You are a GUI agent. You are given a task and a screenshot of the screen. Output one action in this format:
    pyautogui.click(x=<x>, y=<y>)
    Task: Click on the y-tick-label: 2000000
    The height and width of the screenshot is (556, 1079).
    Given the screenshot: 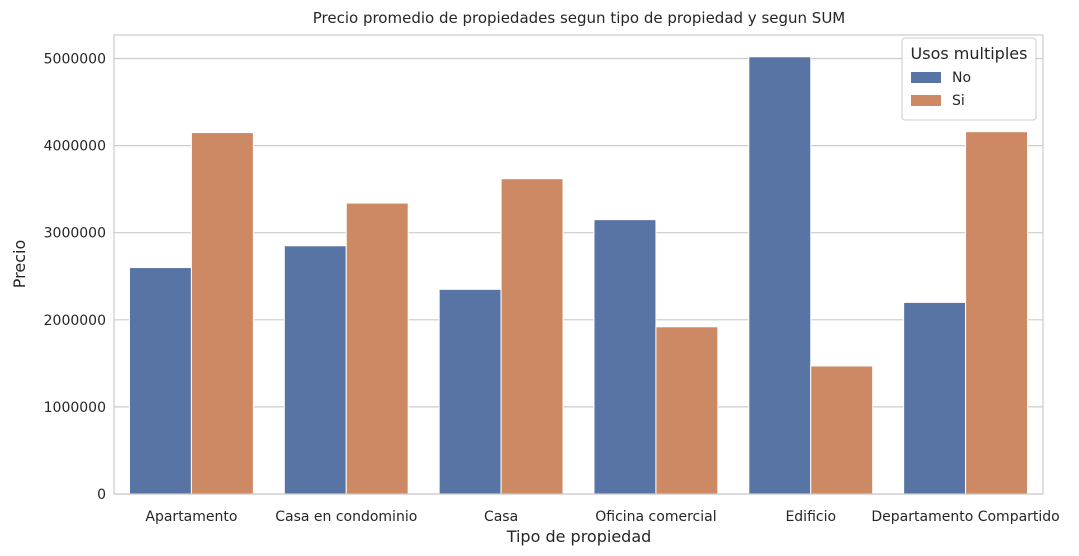 What is the action you would take?
    pyautogui.click(x=75, y=321)
    